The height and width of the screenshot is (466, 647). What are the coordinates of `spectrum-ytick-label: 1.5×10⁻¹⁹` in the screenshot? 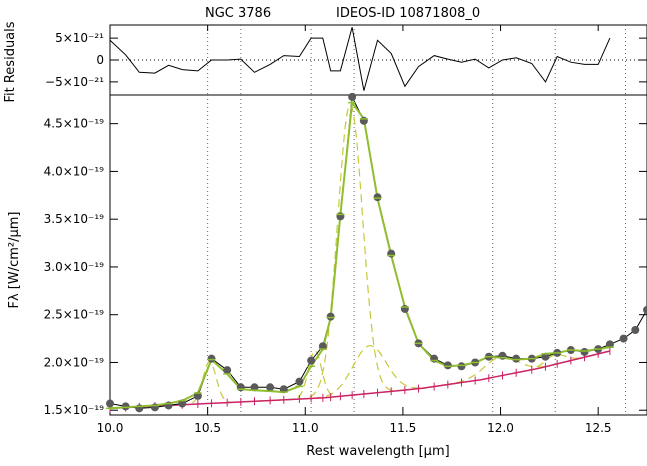 It's located at (74, 410).